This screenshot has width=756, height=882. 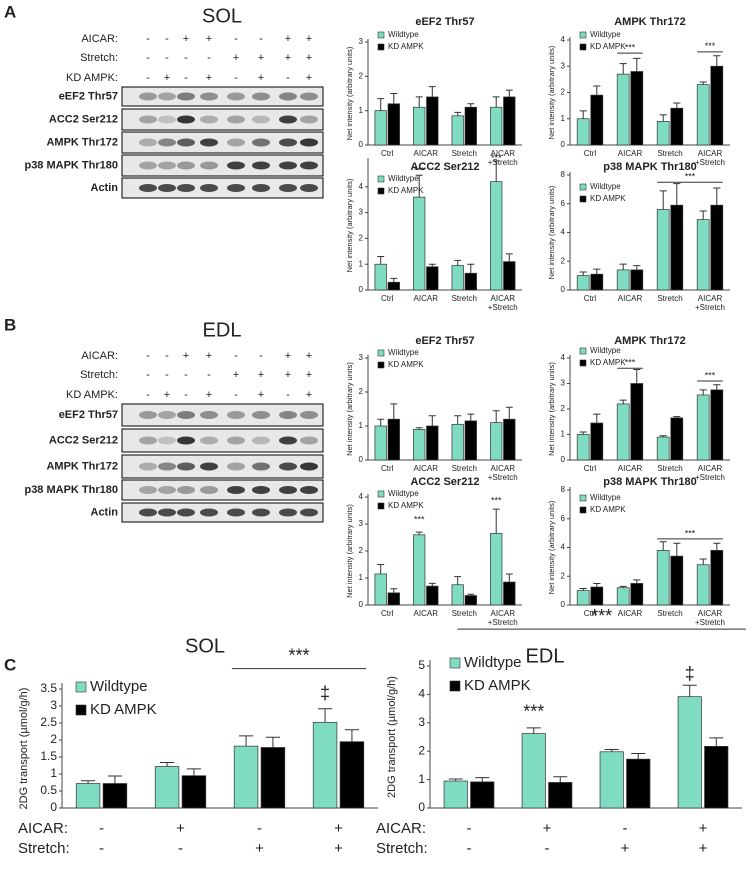 I want to click on y-tick-label: 2, so click(x=361, y=238).